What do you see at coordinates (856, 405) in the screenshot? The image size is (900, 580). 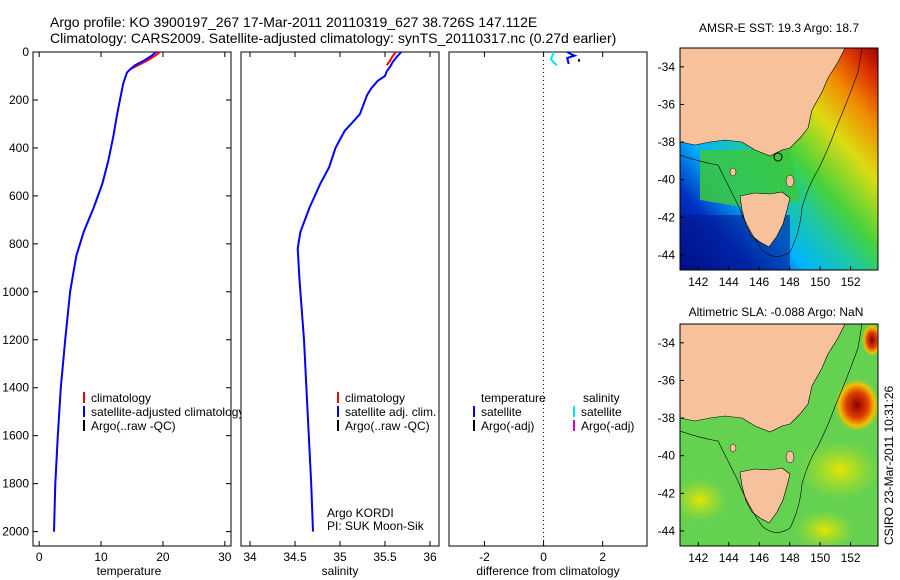 I see `sla-warm-eddy` at bounding box center [856, 405].